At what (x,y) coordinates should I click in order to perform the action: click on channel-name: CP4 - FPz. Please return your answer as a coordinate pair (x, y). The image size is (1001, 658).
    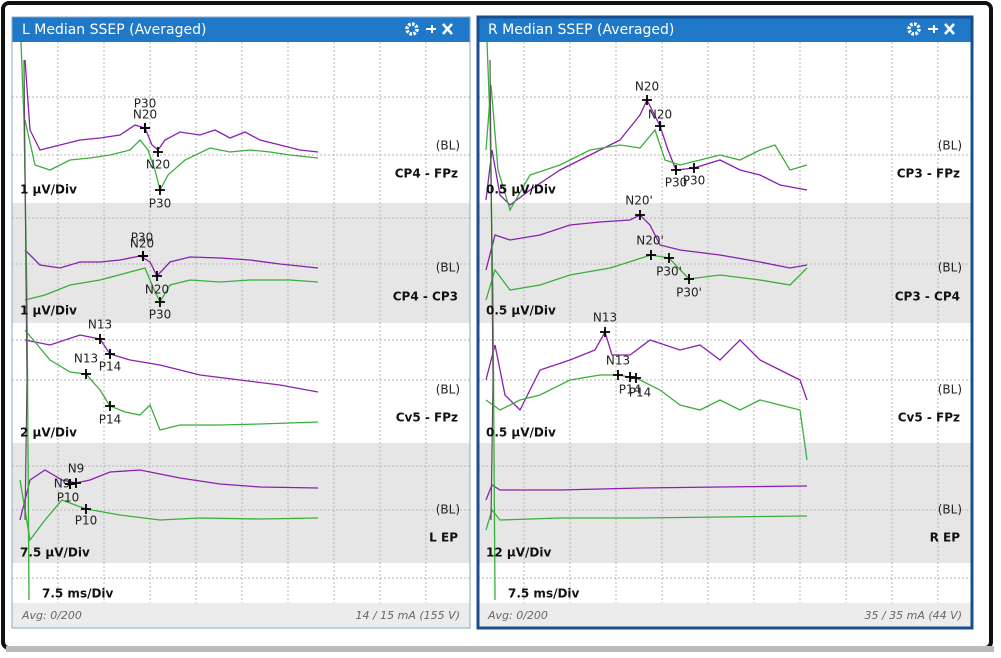
    Looking at the image, I should click on (426, 174).